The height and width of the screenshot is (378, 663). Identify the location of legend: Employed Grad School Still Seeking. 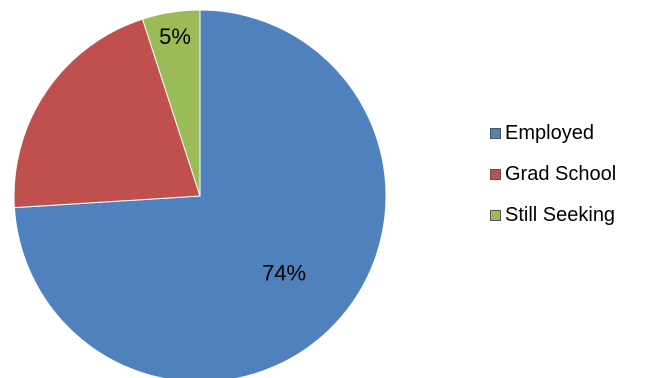
(553, 181).